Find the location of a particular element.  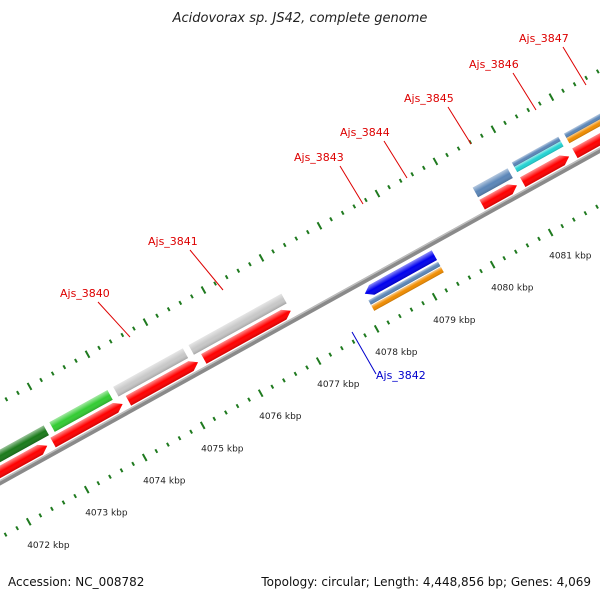

cds-1-shade is located at coordinates (24, 492).